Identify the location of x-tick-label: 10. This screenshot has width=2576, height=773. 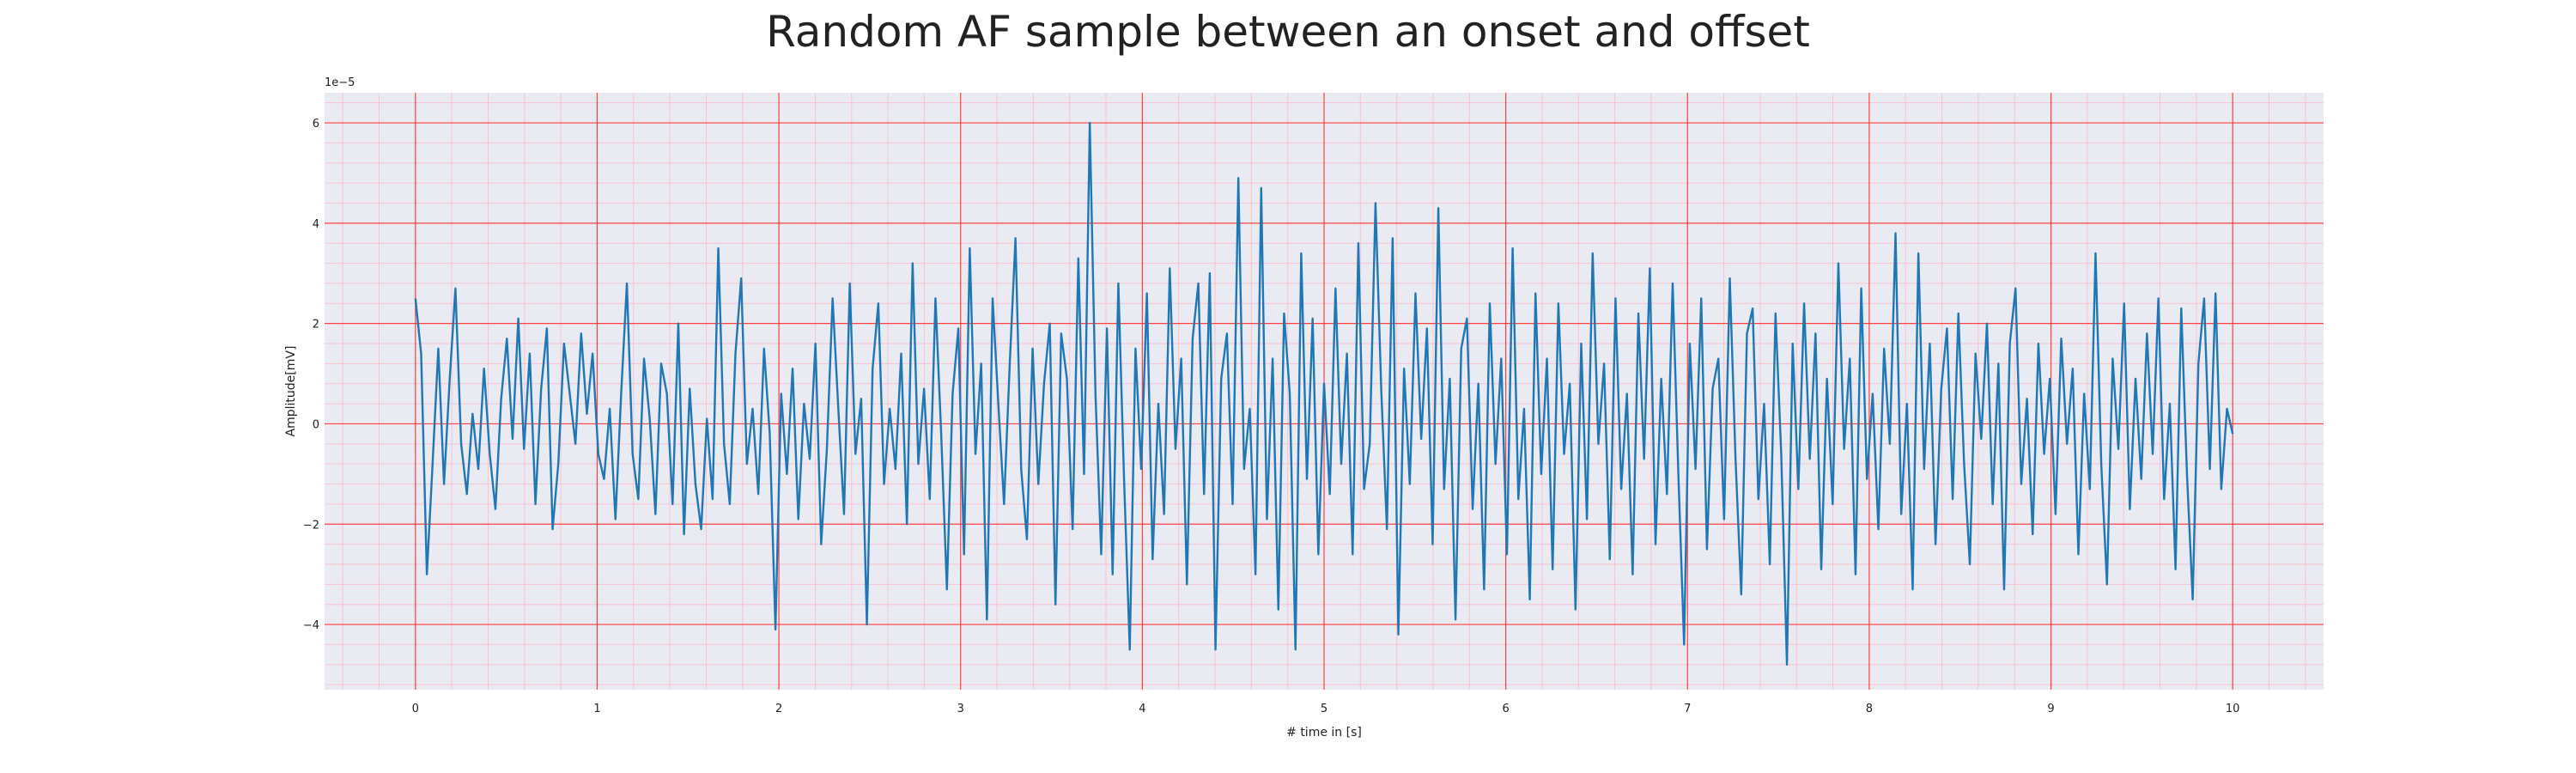
(2233, 709).